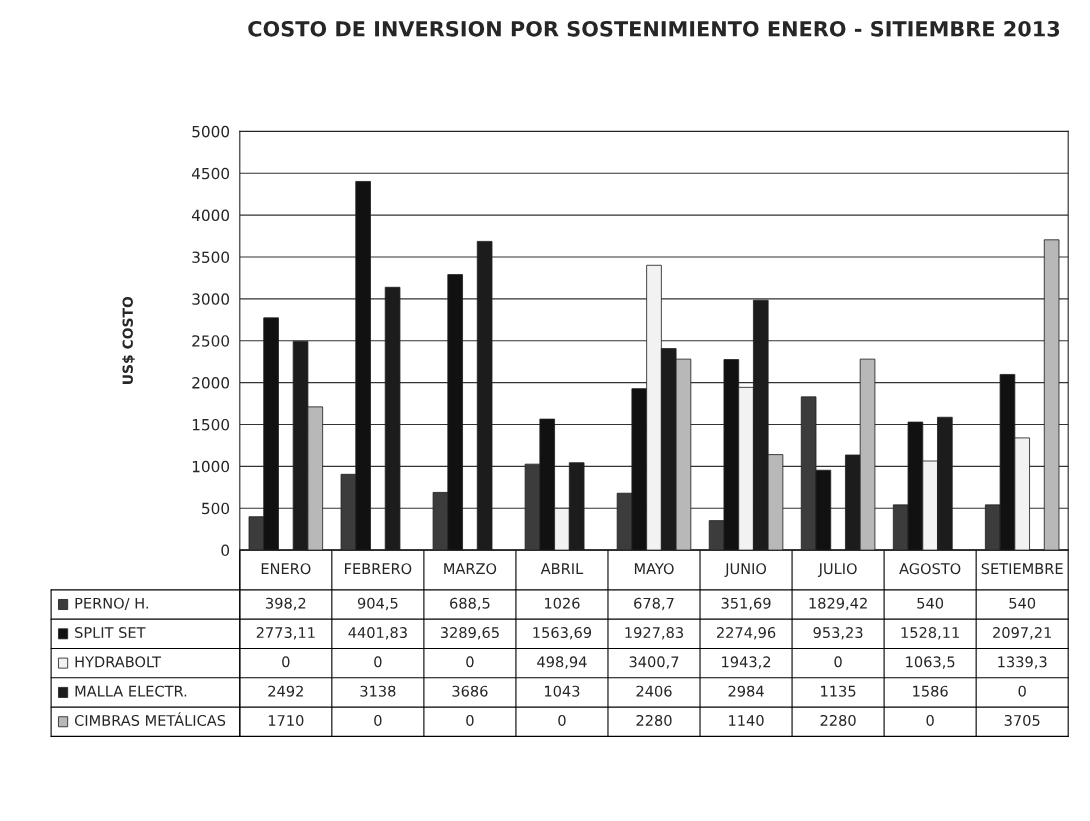  Describe the element at coordinates (654, 662) in the screenshot. I see `data-label: 3400,7` at that location.